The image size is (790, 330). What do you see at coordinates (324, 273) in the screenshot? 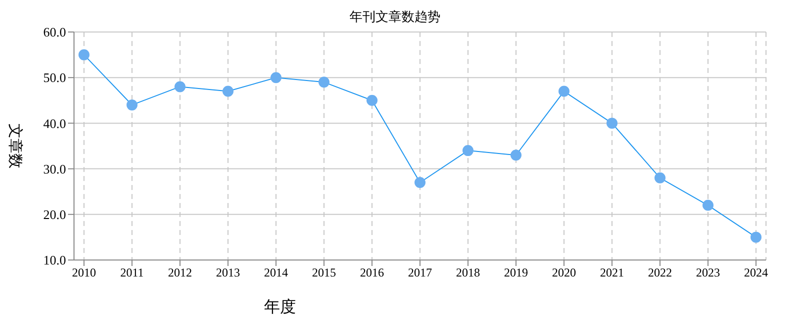
I see `x-tick-label: 2015` at bounding box center [324, 273].